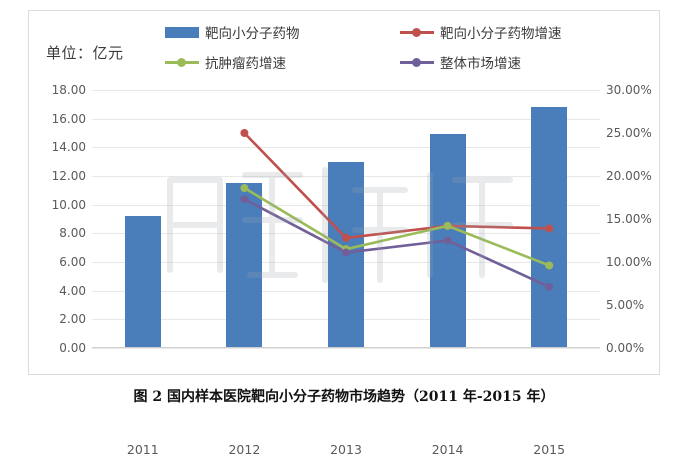 The height and width of the screenshot is (457, 688). Describe the element at coordinates (629, 219) in the screenshot. I see `y-axis-right-tick-label: 15.00%` at that location.